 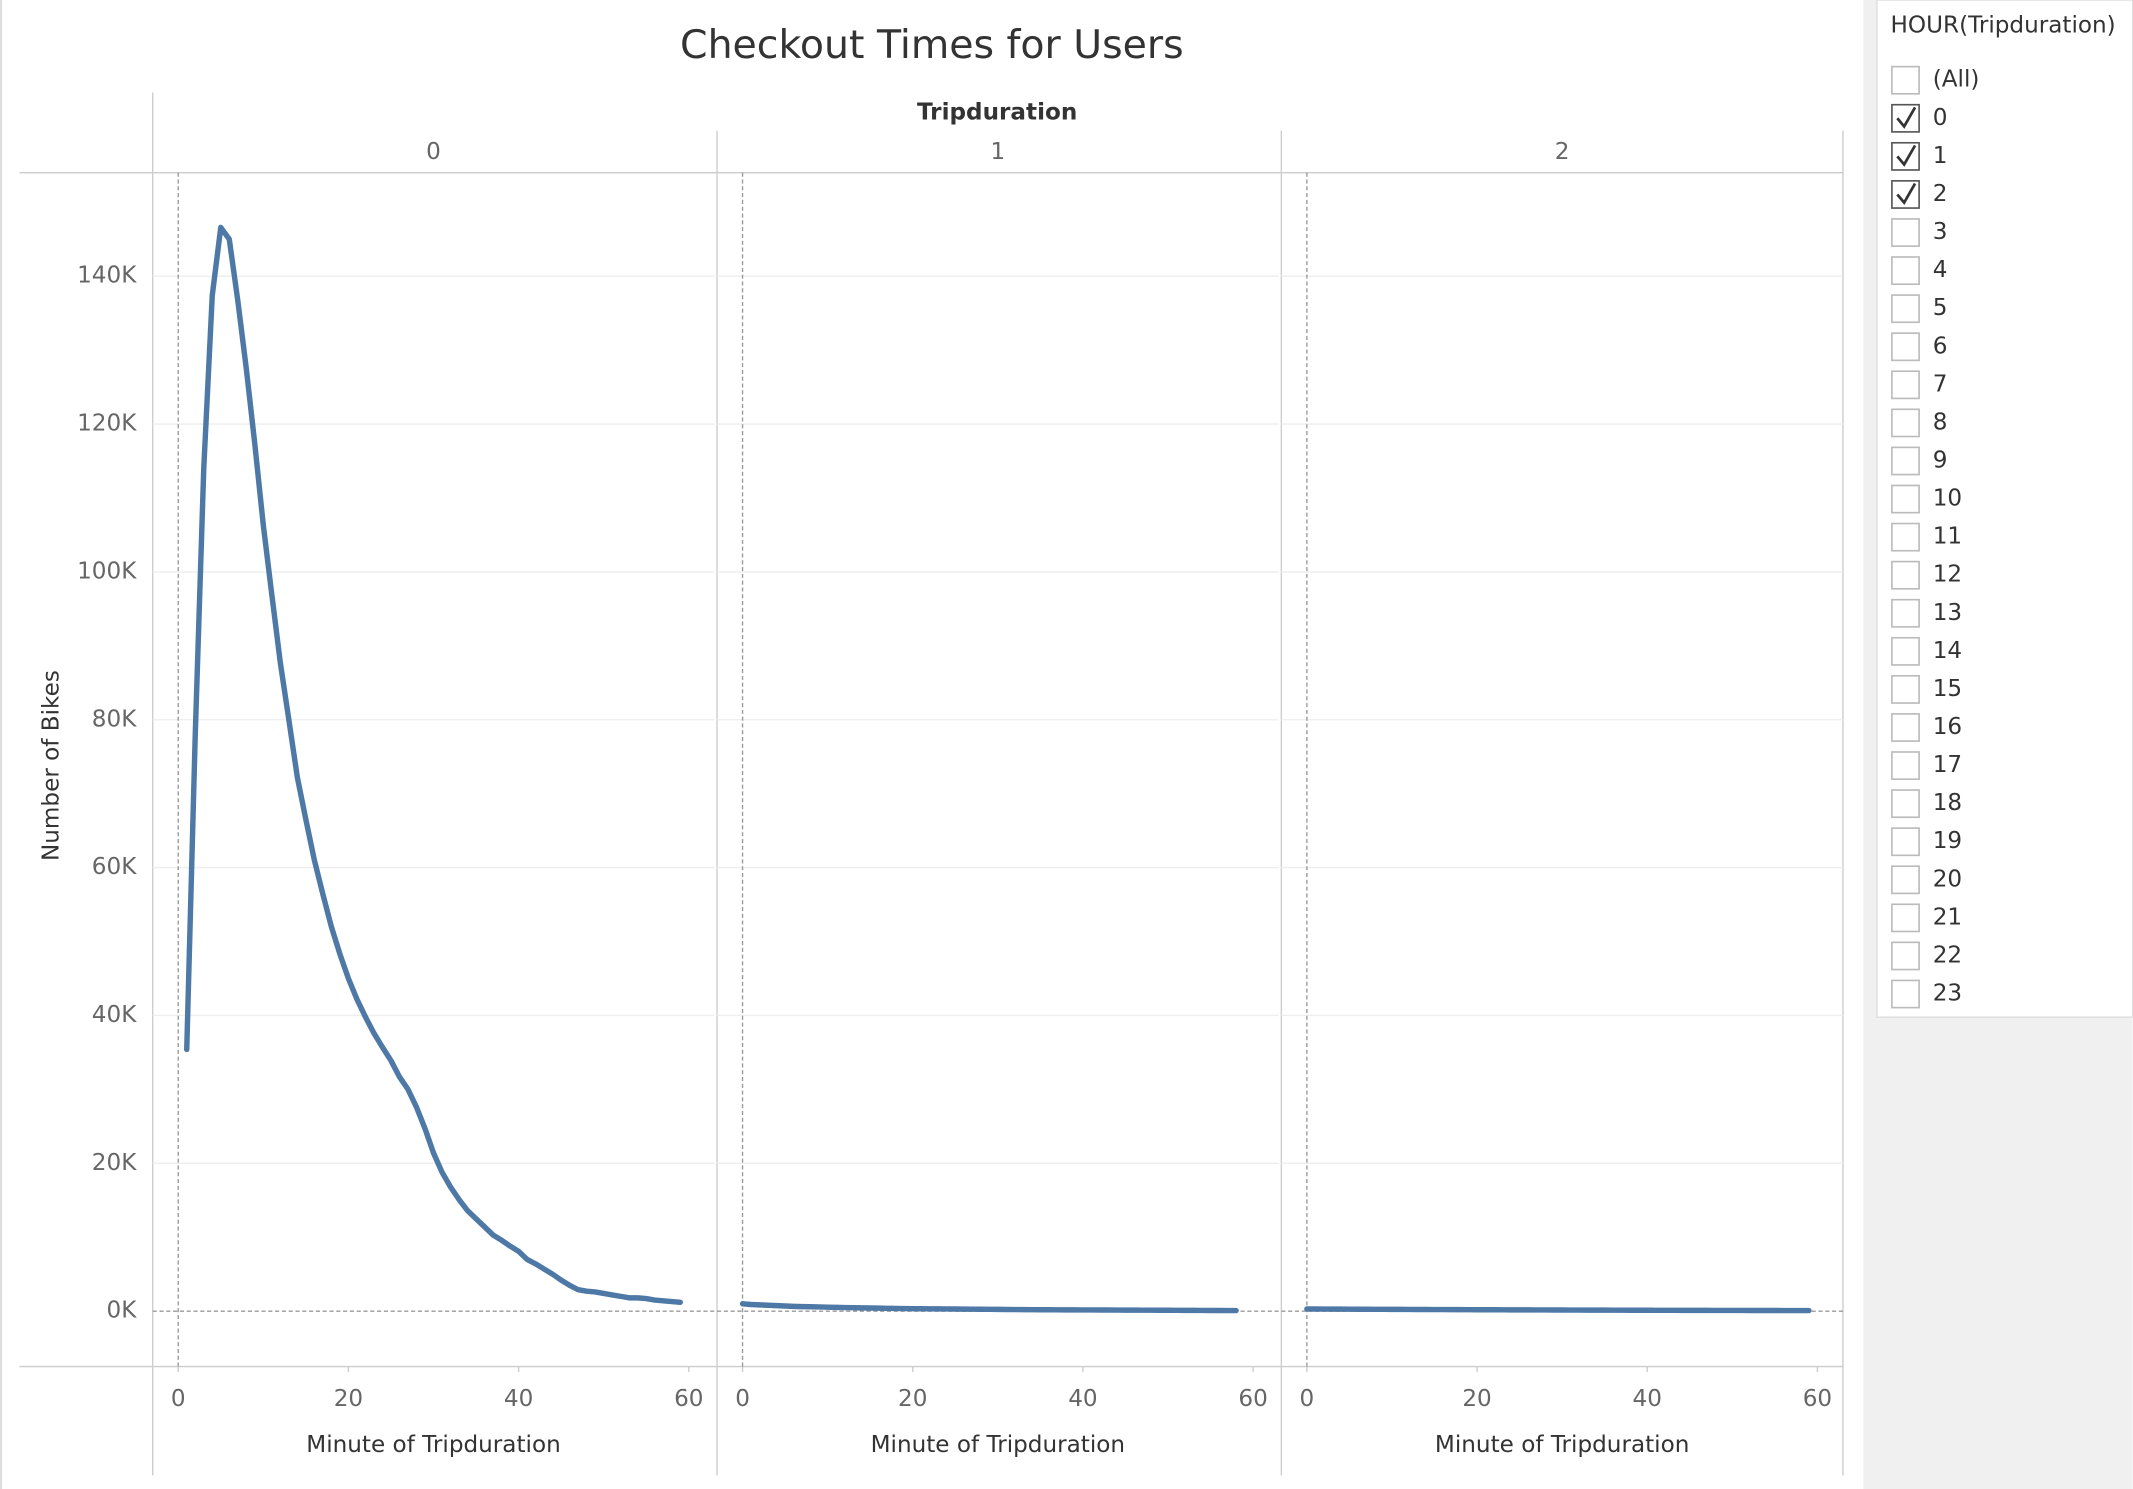 What do you see at coordinates (1940, 346) in the screenshot?
I see `filter-option: 6` at bounding box center [1940, 346].